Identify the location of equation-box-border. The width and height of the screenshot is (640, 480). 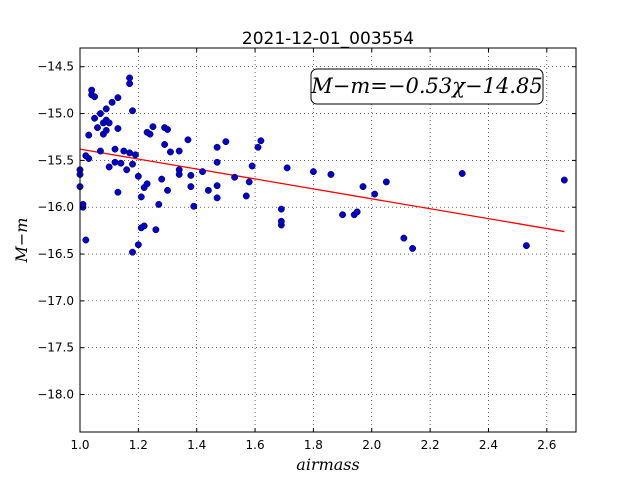
(427, 86).